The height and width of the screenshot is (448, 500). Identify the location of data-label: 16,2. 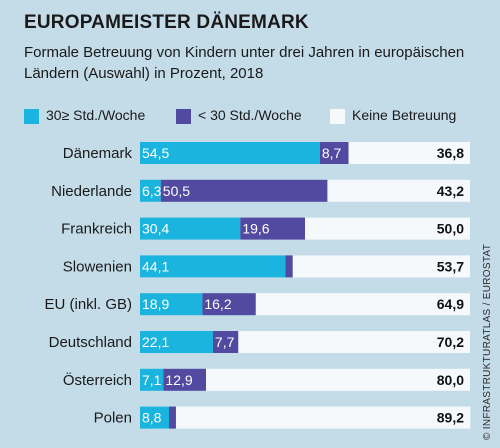
(217, 304).